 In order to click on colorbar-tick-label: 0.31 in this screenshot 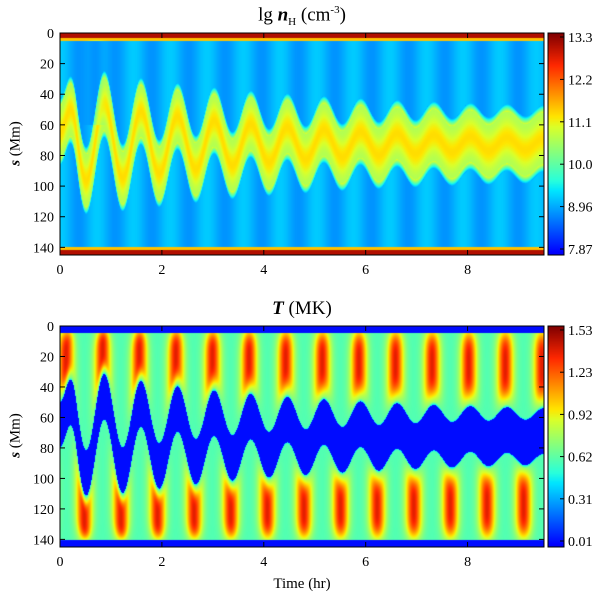, I will do `click(580, 500)`.